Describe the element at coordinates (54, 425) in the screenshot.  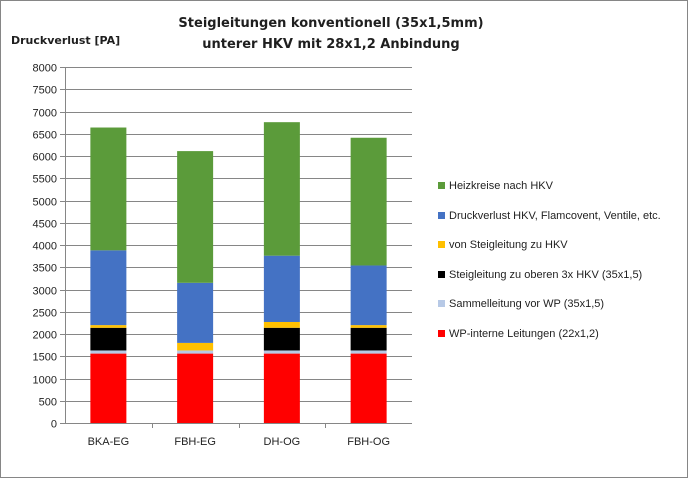
I see `y-tick-label: 0` at that location.